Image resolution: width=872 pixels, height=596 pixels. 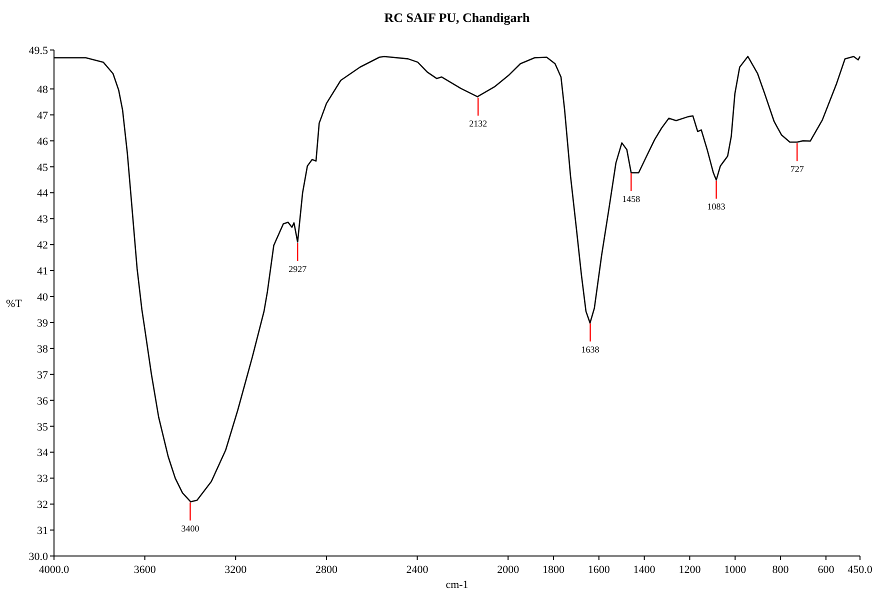 I want to click on y-tick-label: 33, so click(x=42, y=479).